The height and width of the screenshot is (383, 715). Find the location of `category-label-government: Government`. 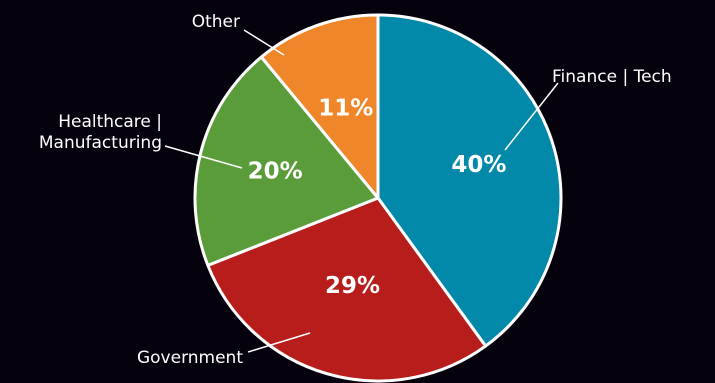

category-label-government: Government is located at coordinates (190, 358).